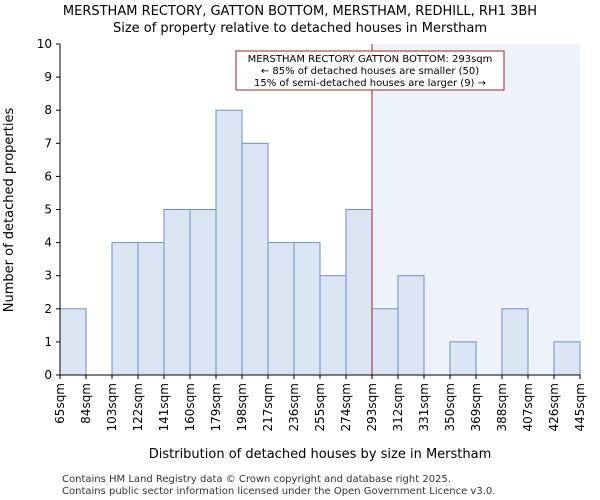  Describe the element at coordinates (44, 44) in the screenshot. I see `y-tick-label: 10` at that location.